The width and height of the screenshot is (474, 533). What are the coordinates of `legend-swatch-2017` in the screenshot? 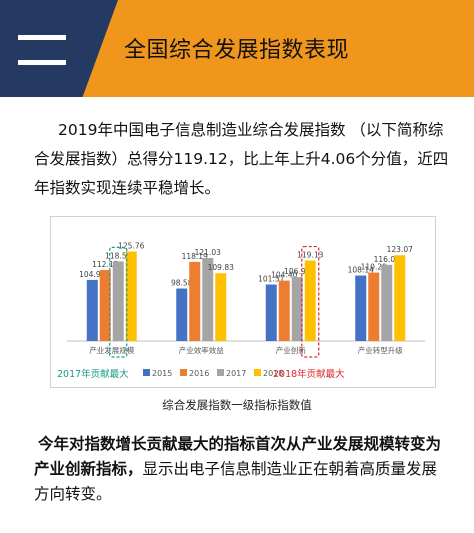 It's located at (220, 372).